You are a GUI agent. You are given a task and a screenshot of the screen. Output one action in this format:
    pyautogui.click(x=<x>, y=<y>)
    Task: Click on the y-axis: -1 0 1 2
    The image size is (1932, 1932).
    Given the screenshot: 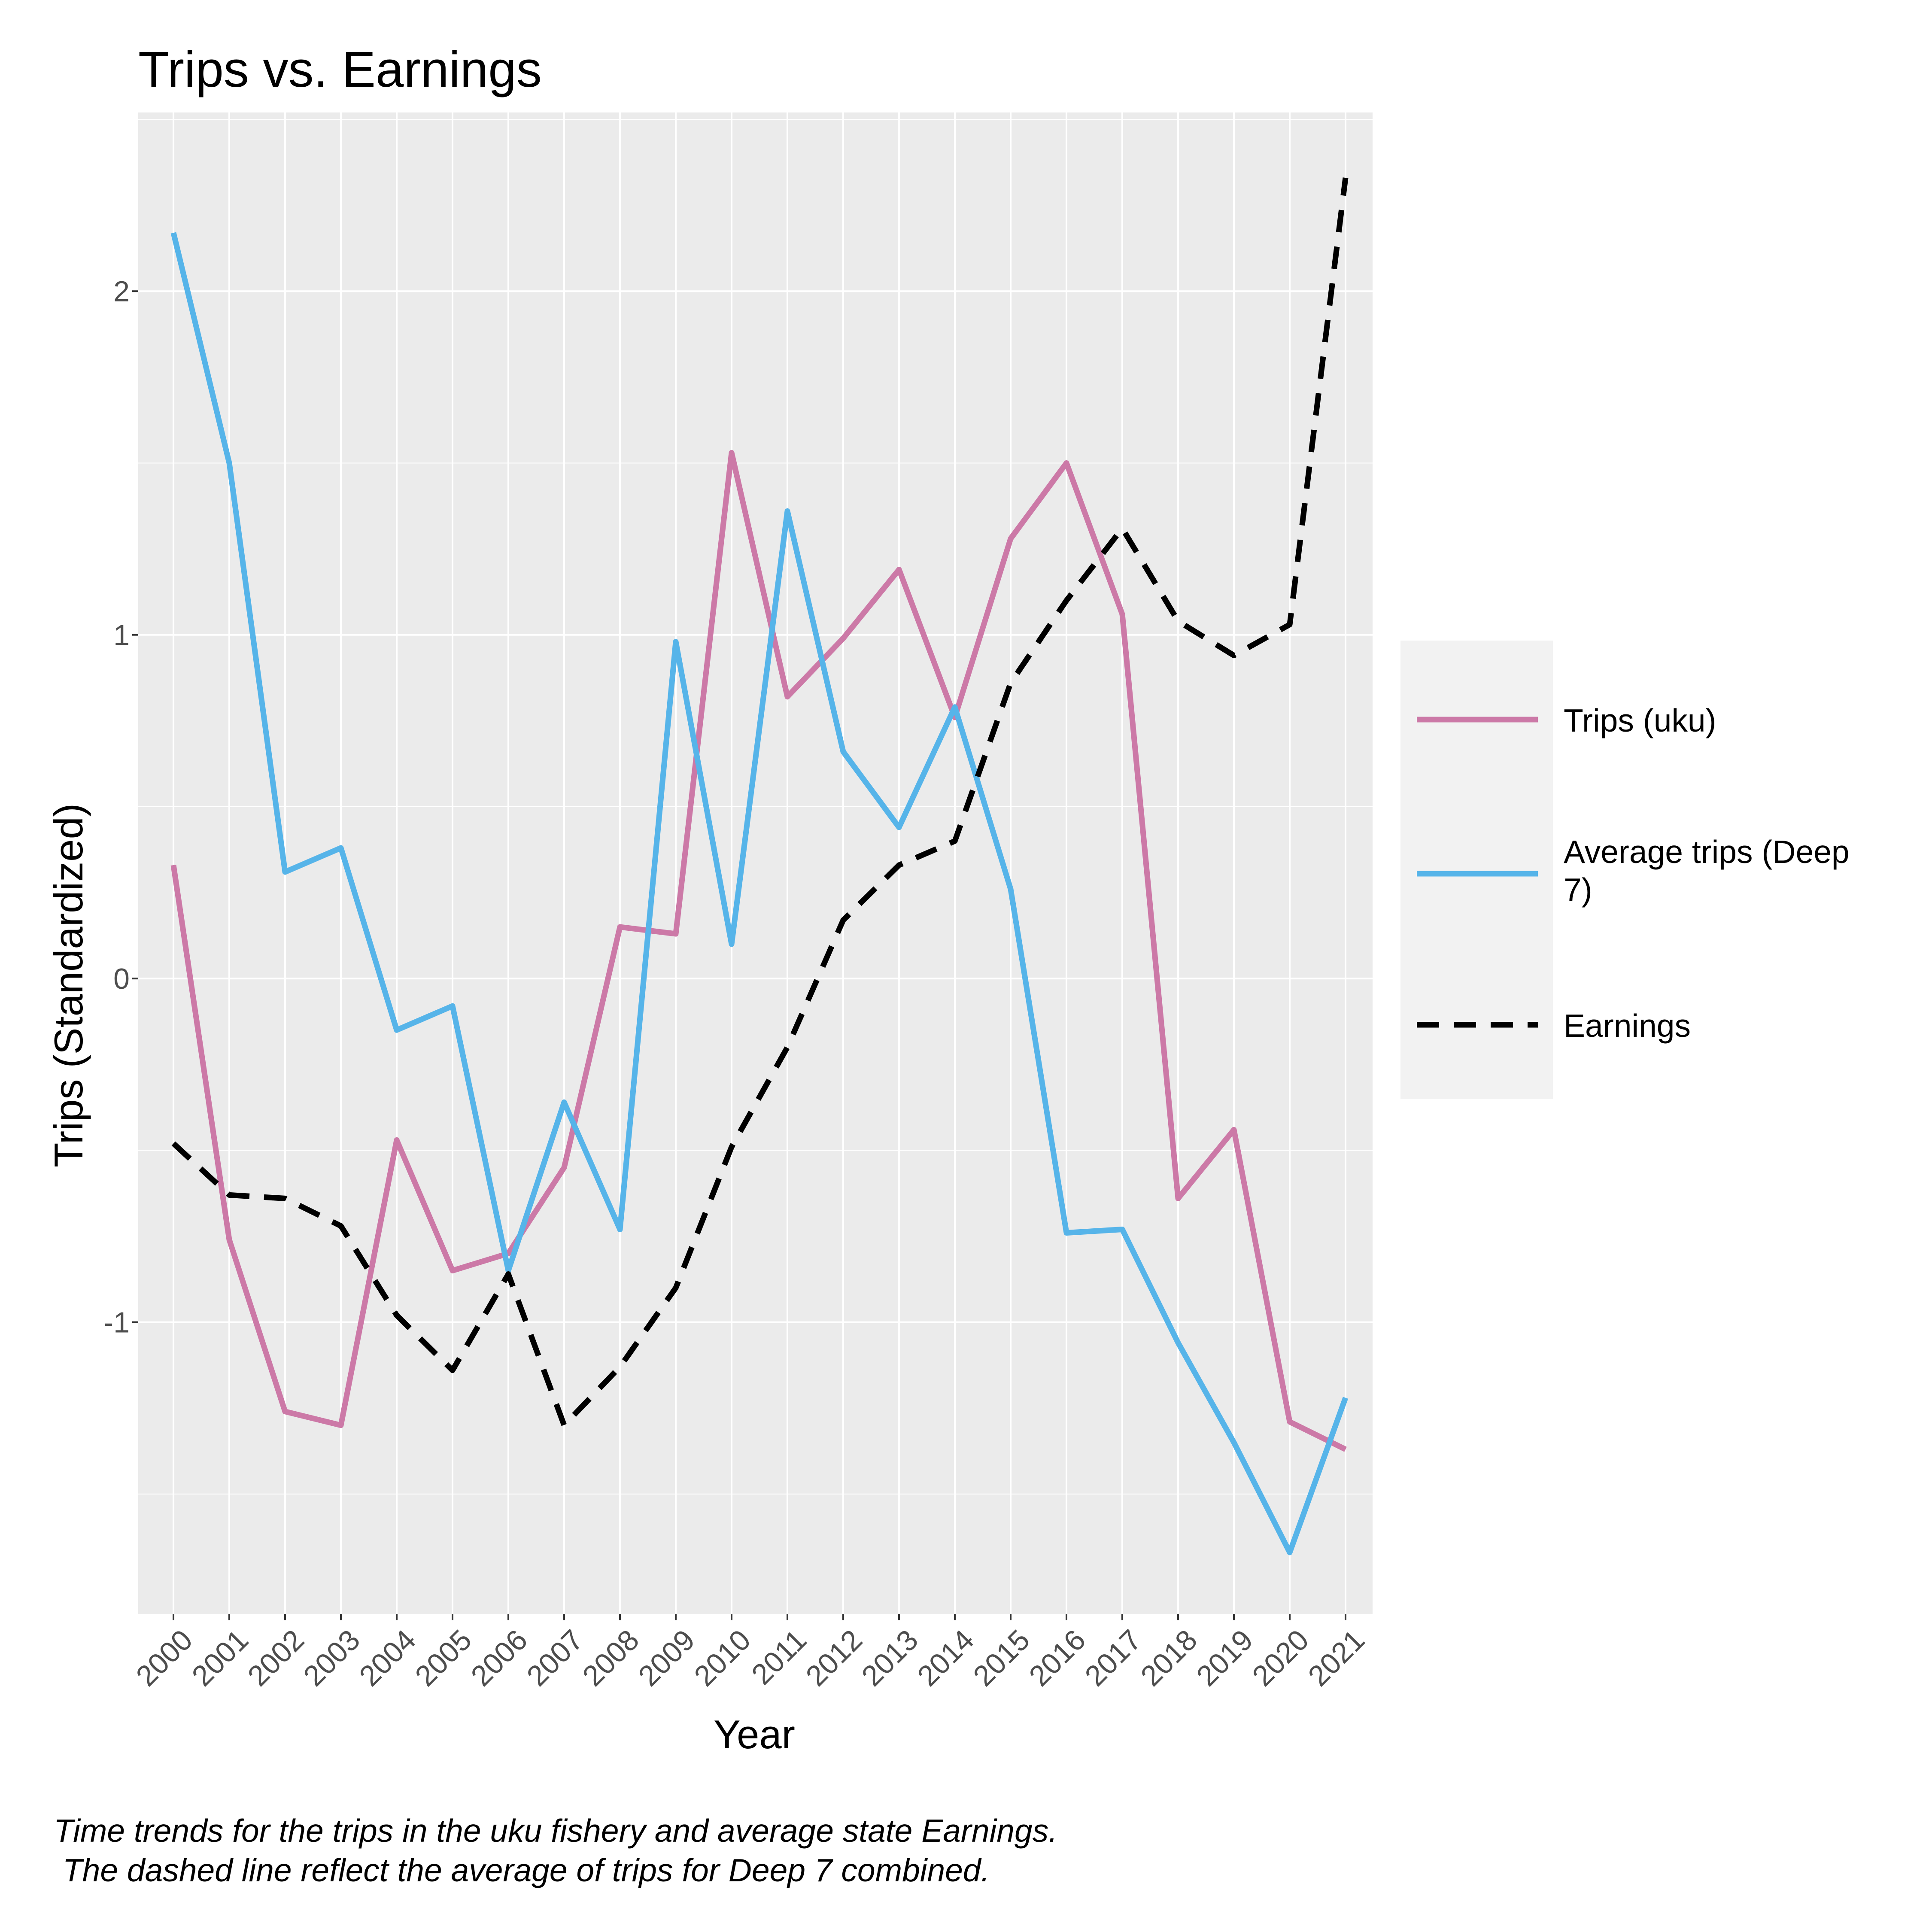 What is the action you would take?
    pyautogui.click(x=121, y=807)
    